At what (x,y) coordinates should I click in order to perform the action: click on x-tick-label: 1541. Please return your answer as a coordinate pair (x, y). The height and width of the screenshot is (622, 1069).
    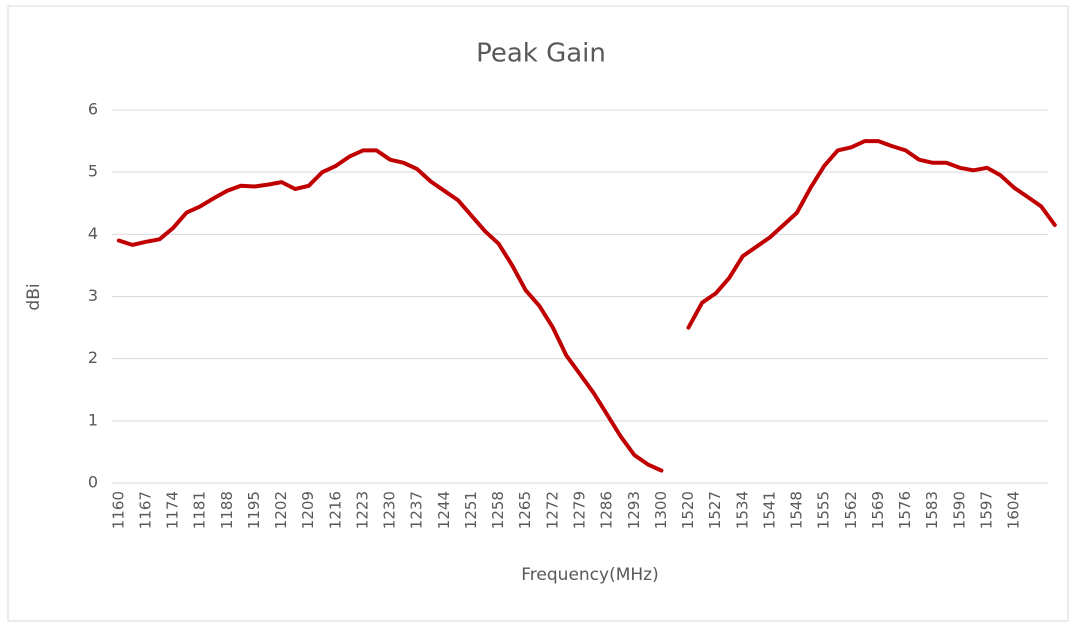
    Looking at the image, I should click on (769, 510).